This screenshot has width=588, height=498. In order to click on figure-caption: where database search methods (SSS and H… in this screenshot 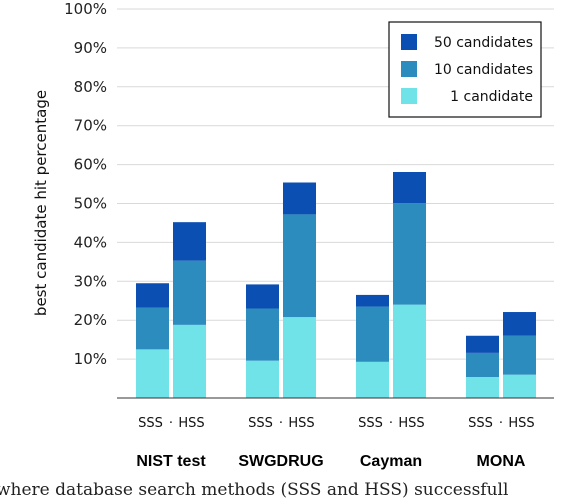, I will do `click(254, 489)`.